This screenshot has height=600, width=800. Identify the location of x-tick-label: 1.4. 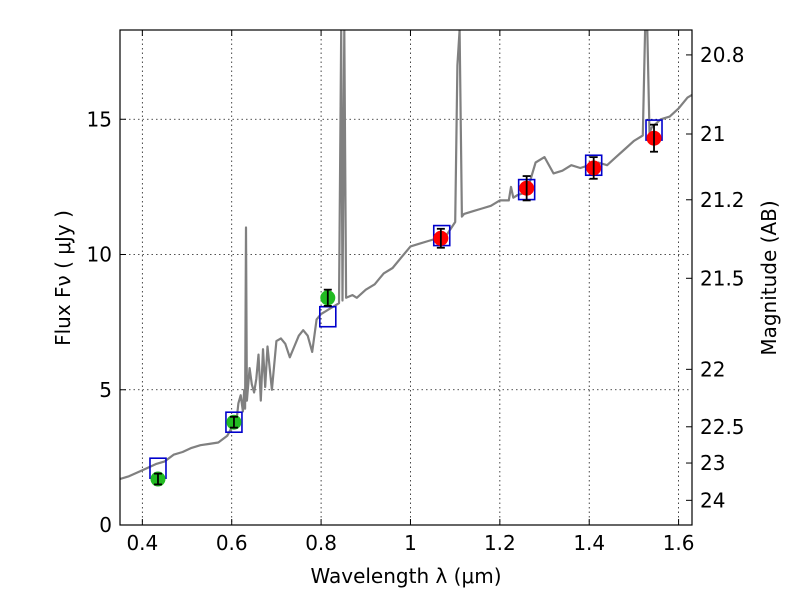
(589, 543).